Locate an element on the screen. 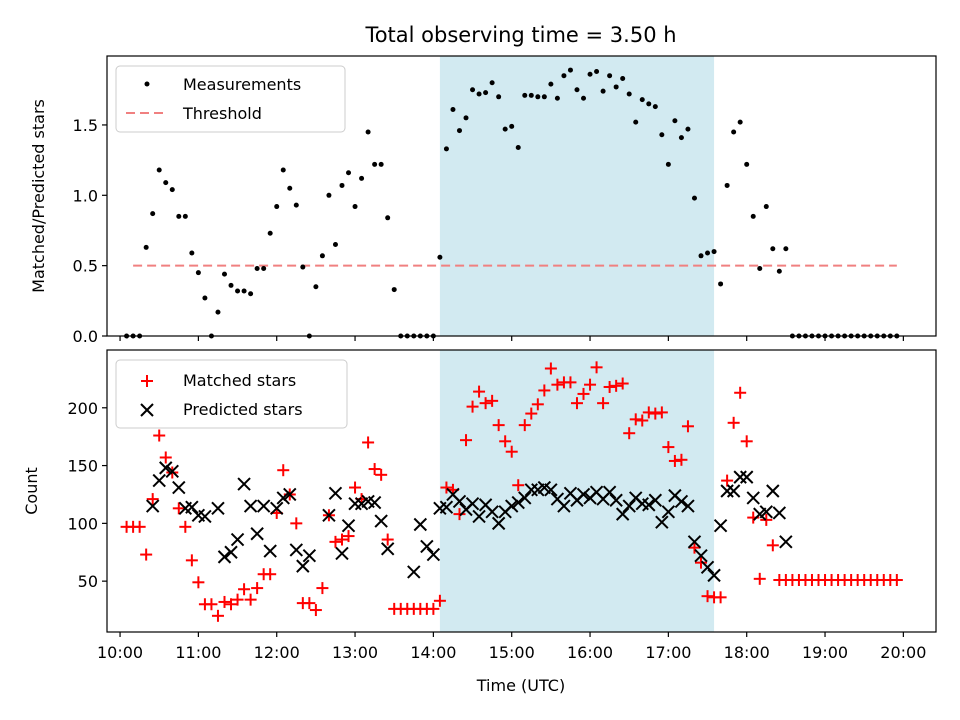  x-tick-label: 14:00 is located at coordinates (433, 652).